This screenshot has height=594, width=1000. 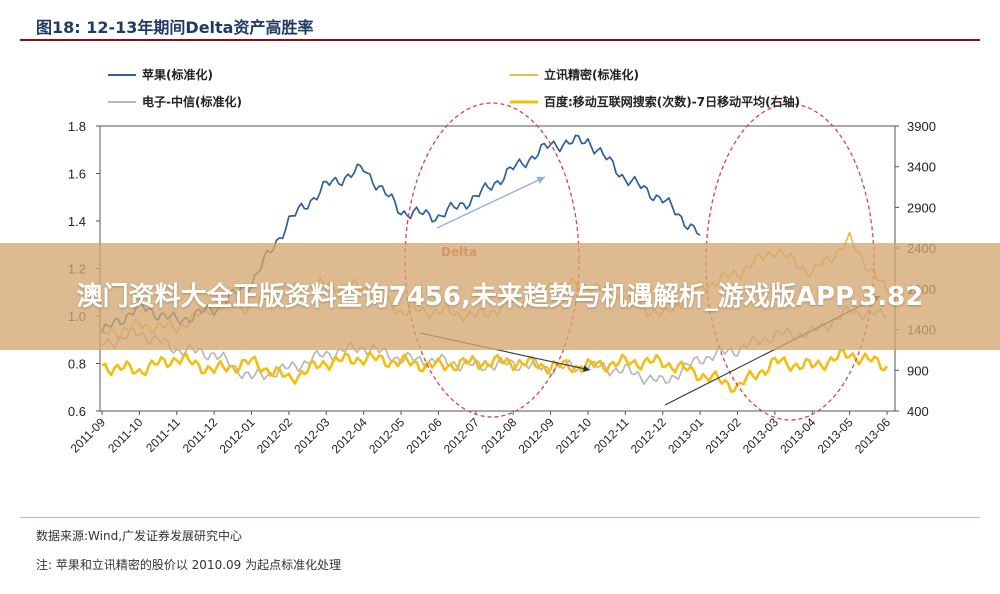 I want to click on legend-label-2: 电子-中信(标准化), so click(x=192, y=101).